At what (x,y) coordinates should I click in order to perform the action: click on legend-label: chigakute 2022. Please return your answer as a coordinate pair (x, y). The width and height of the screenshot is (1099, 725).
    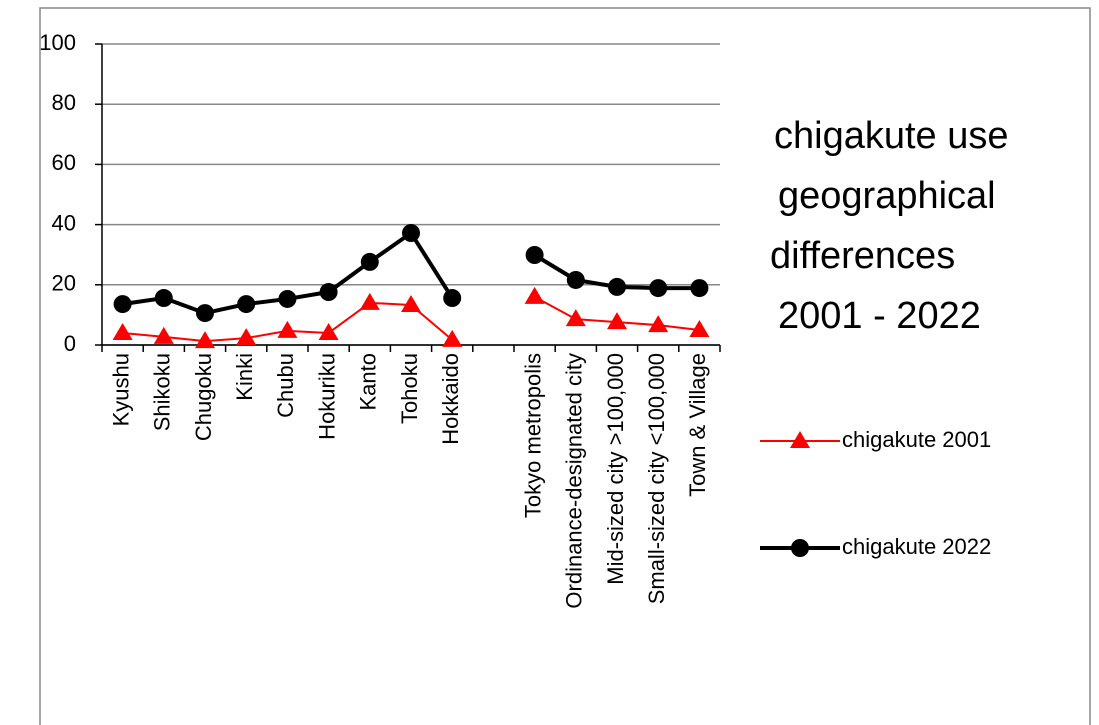
    Looking at the image, I should click on (916, 546).